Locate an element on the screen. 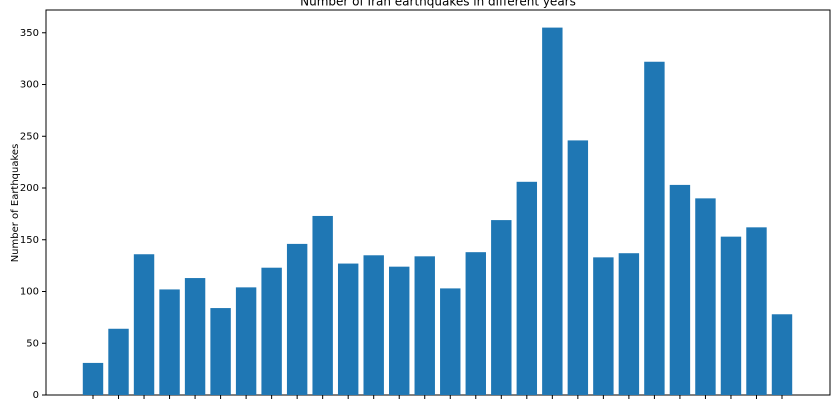 This screenshot has height=400, width=840. y-tick-label: 150 is located at coordinates (29, 240).